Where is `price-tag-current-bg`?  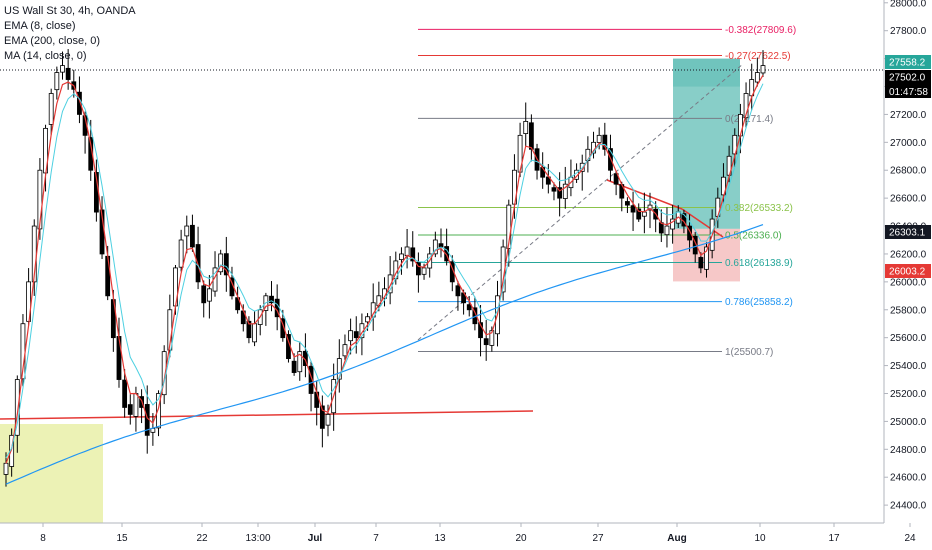 price-tag-current-bg is located at coordinates (908, 77).